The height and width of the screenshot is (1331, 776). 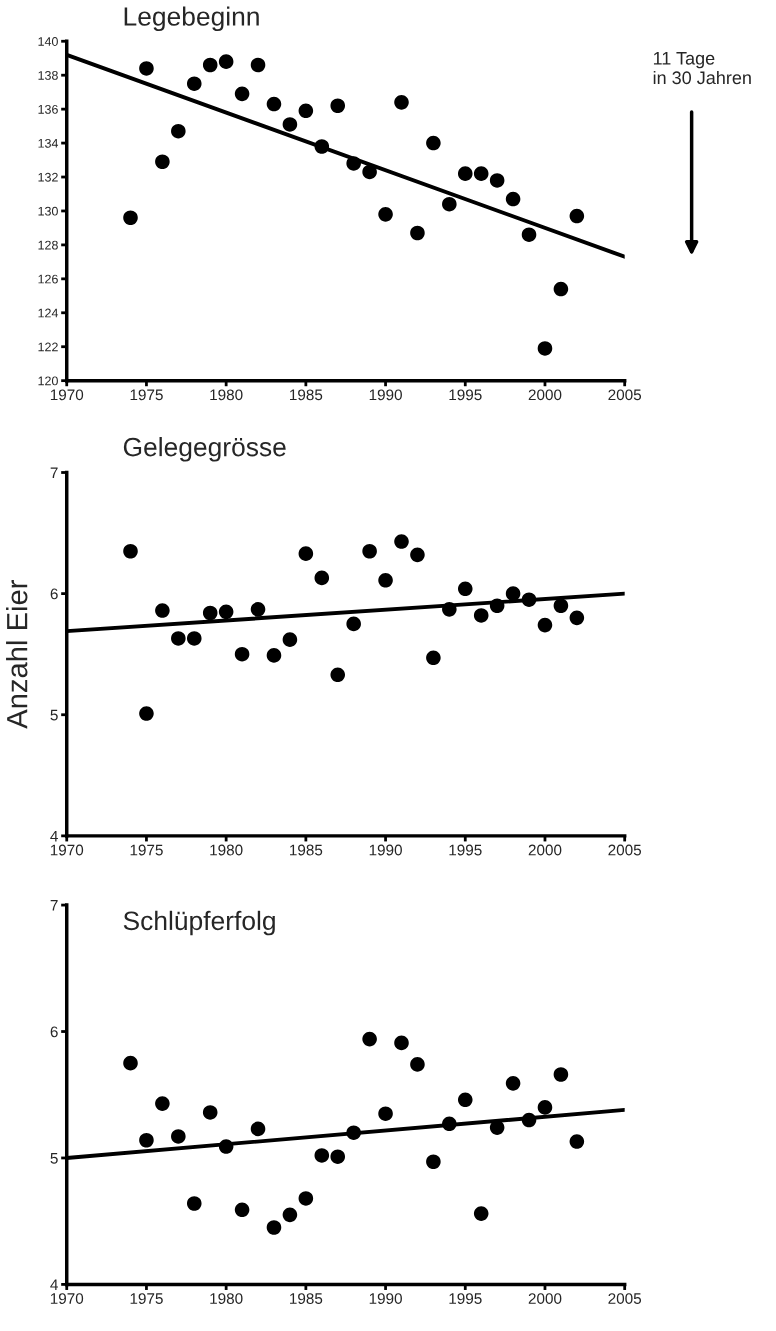 What do you see at coordinates (48, 109) in the screenshot?
I see `y-tick-label: 136` at bounding box center [48, 109].